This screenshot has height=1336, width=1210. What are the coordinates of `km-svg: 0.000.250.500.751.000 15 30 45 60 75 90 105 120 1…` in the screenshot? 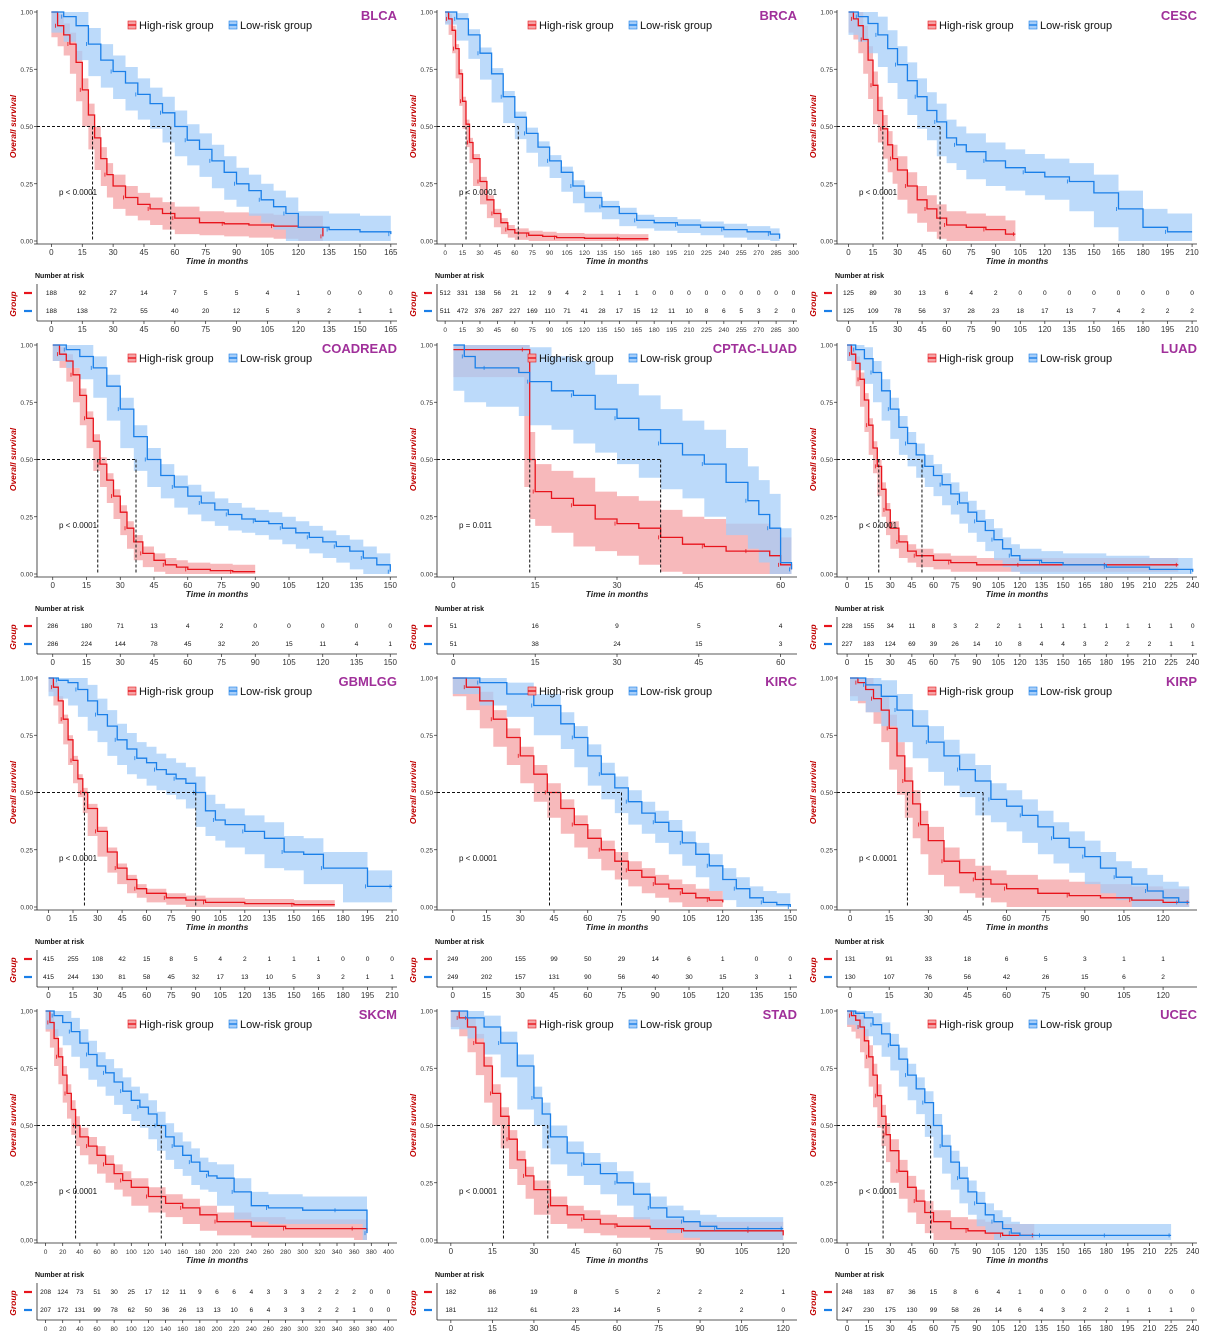 It's located at (1004, 503).